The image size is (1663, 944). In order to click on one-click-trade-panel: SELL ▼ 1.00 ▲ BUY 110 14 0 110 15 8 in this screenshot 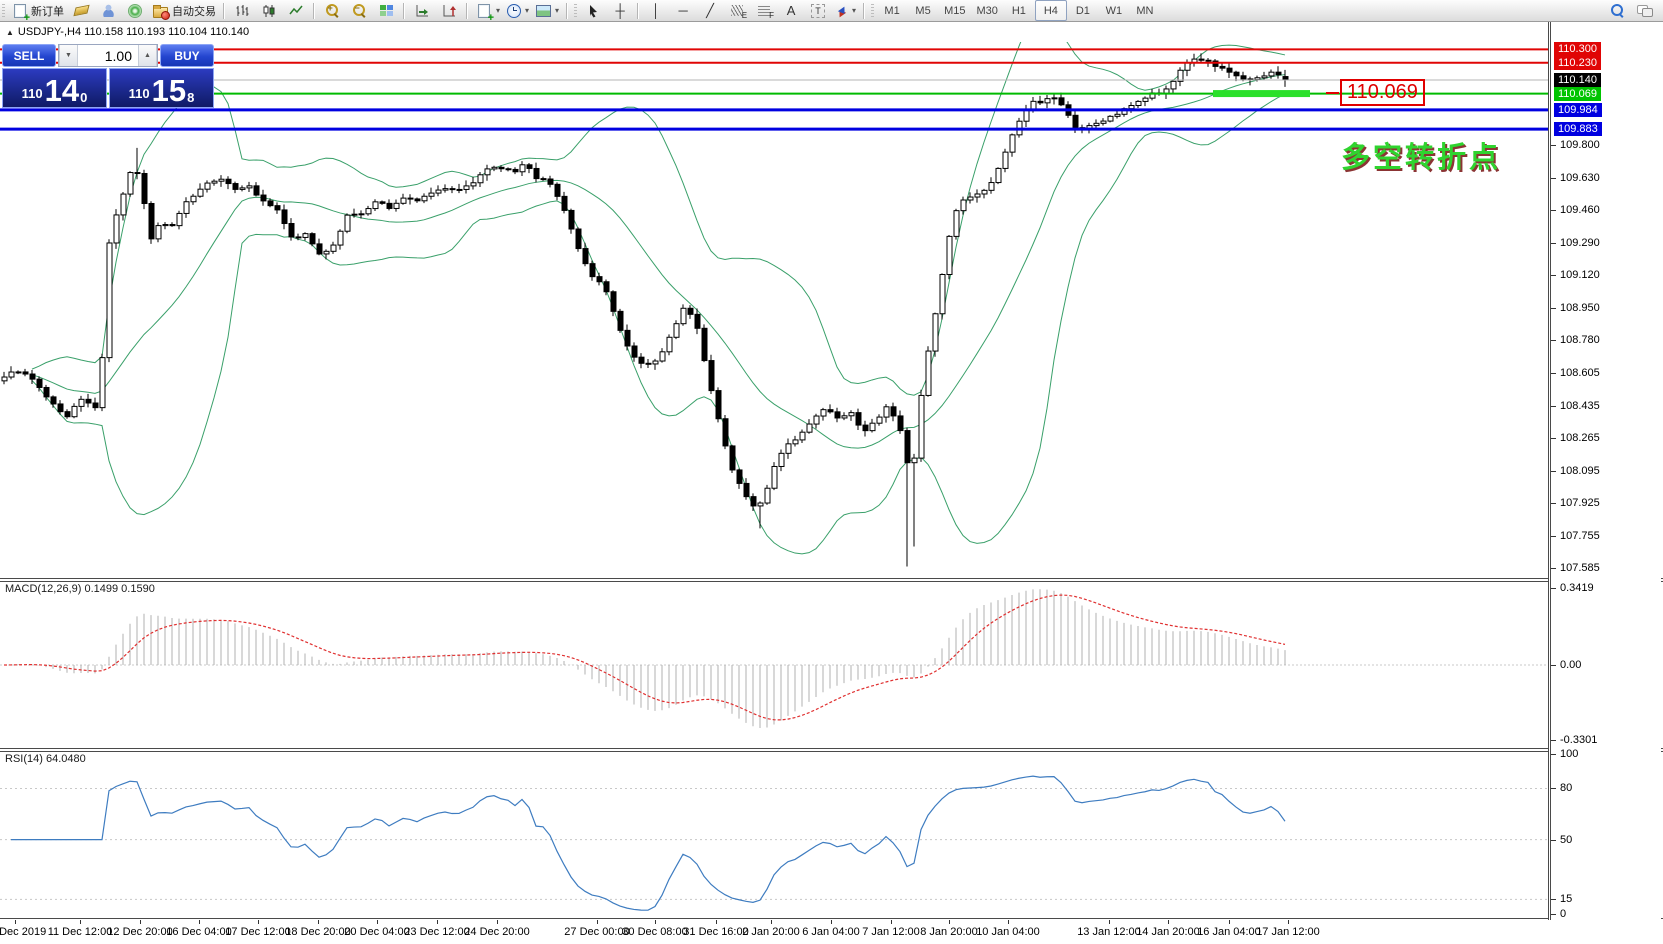, I will do `click(108, 76)`.